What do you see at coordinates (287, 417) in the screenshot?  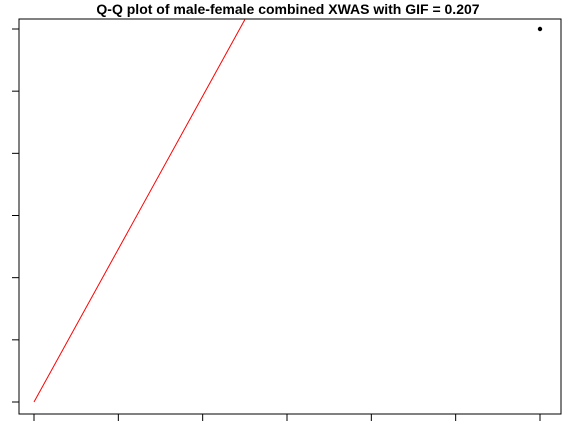 I see `x-axis-ticks` at bounding box center [287, 417].